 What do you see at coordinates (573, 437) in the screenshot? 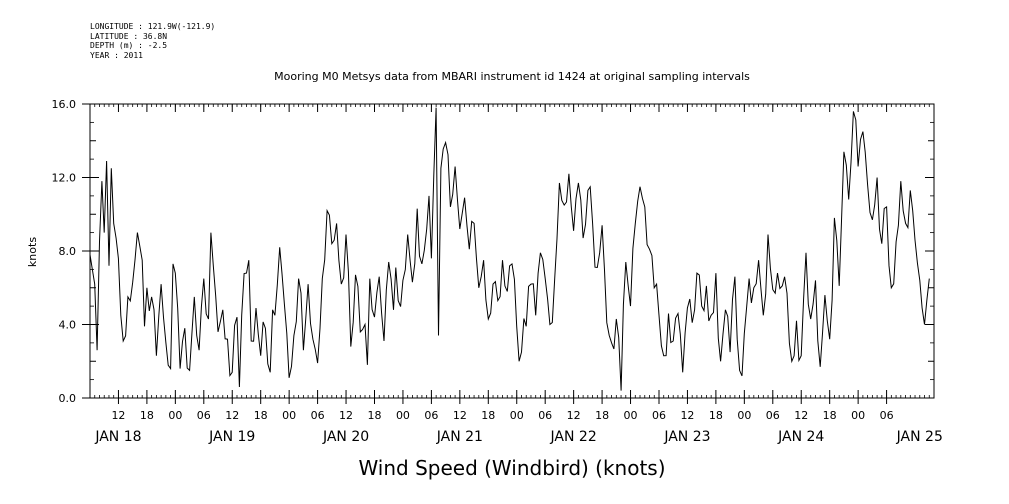
I see `x-day-label: JAN 22` at bounding box center [573, 437].